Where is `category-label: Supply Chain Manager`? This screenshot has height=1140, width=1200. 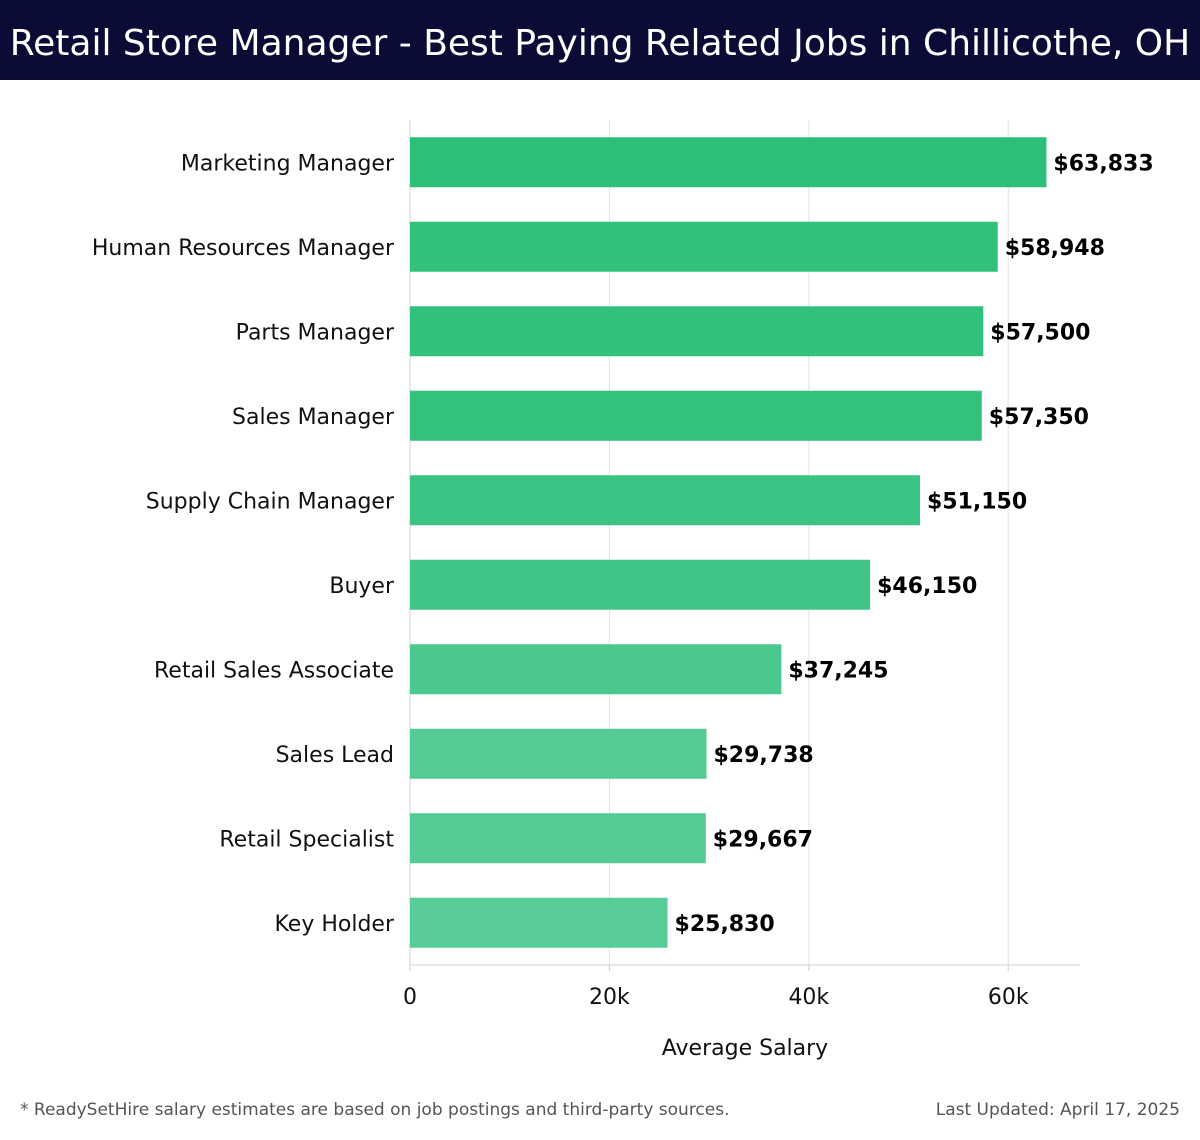
category-label: Supply Chain Manager is located at coordinates (270, 501).